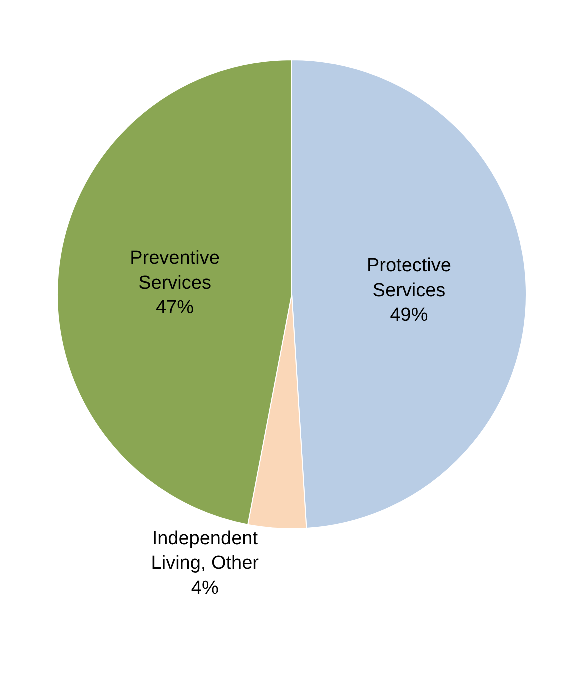  I want to click on slice-label: Independent Living, Other, so click(205, 551).